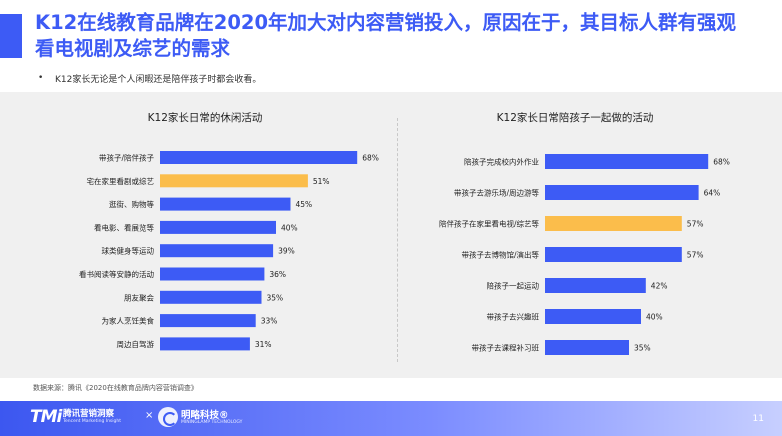 The height and width of the screenshot is (436, 782). I want to click on tmi-brand-sub: Tencent Marketing Insight, so click(92, 421).